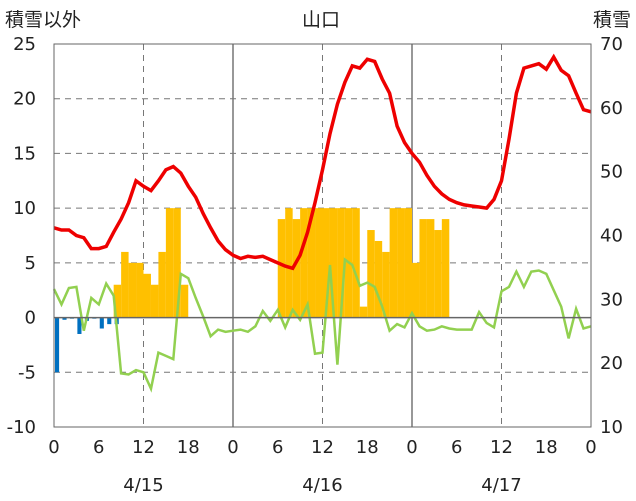  I want to click on right-tick-label: 30, so click(611, 299).